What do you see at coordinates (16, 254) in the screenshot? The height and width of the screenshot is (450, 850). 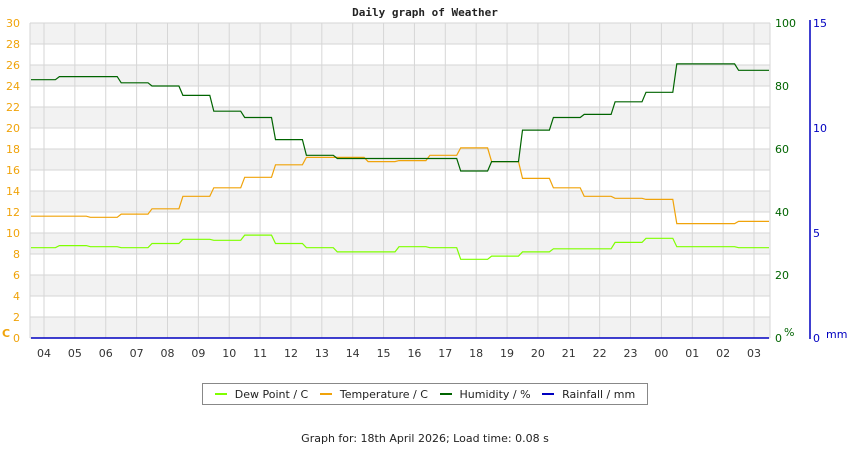 I see `svg-text: 8` at bounding box center [16, 254].